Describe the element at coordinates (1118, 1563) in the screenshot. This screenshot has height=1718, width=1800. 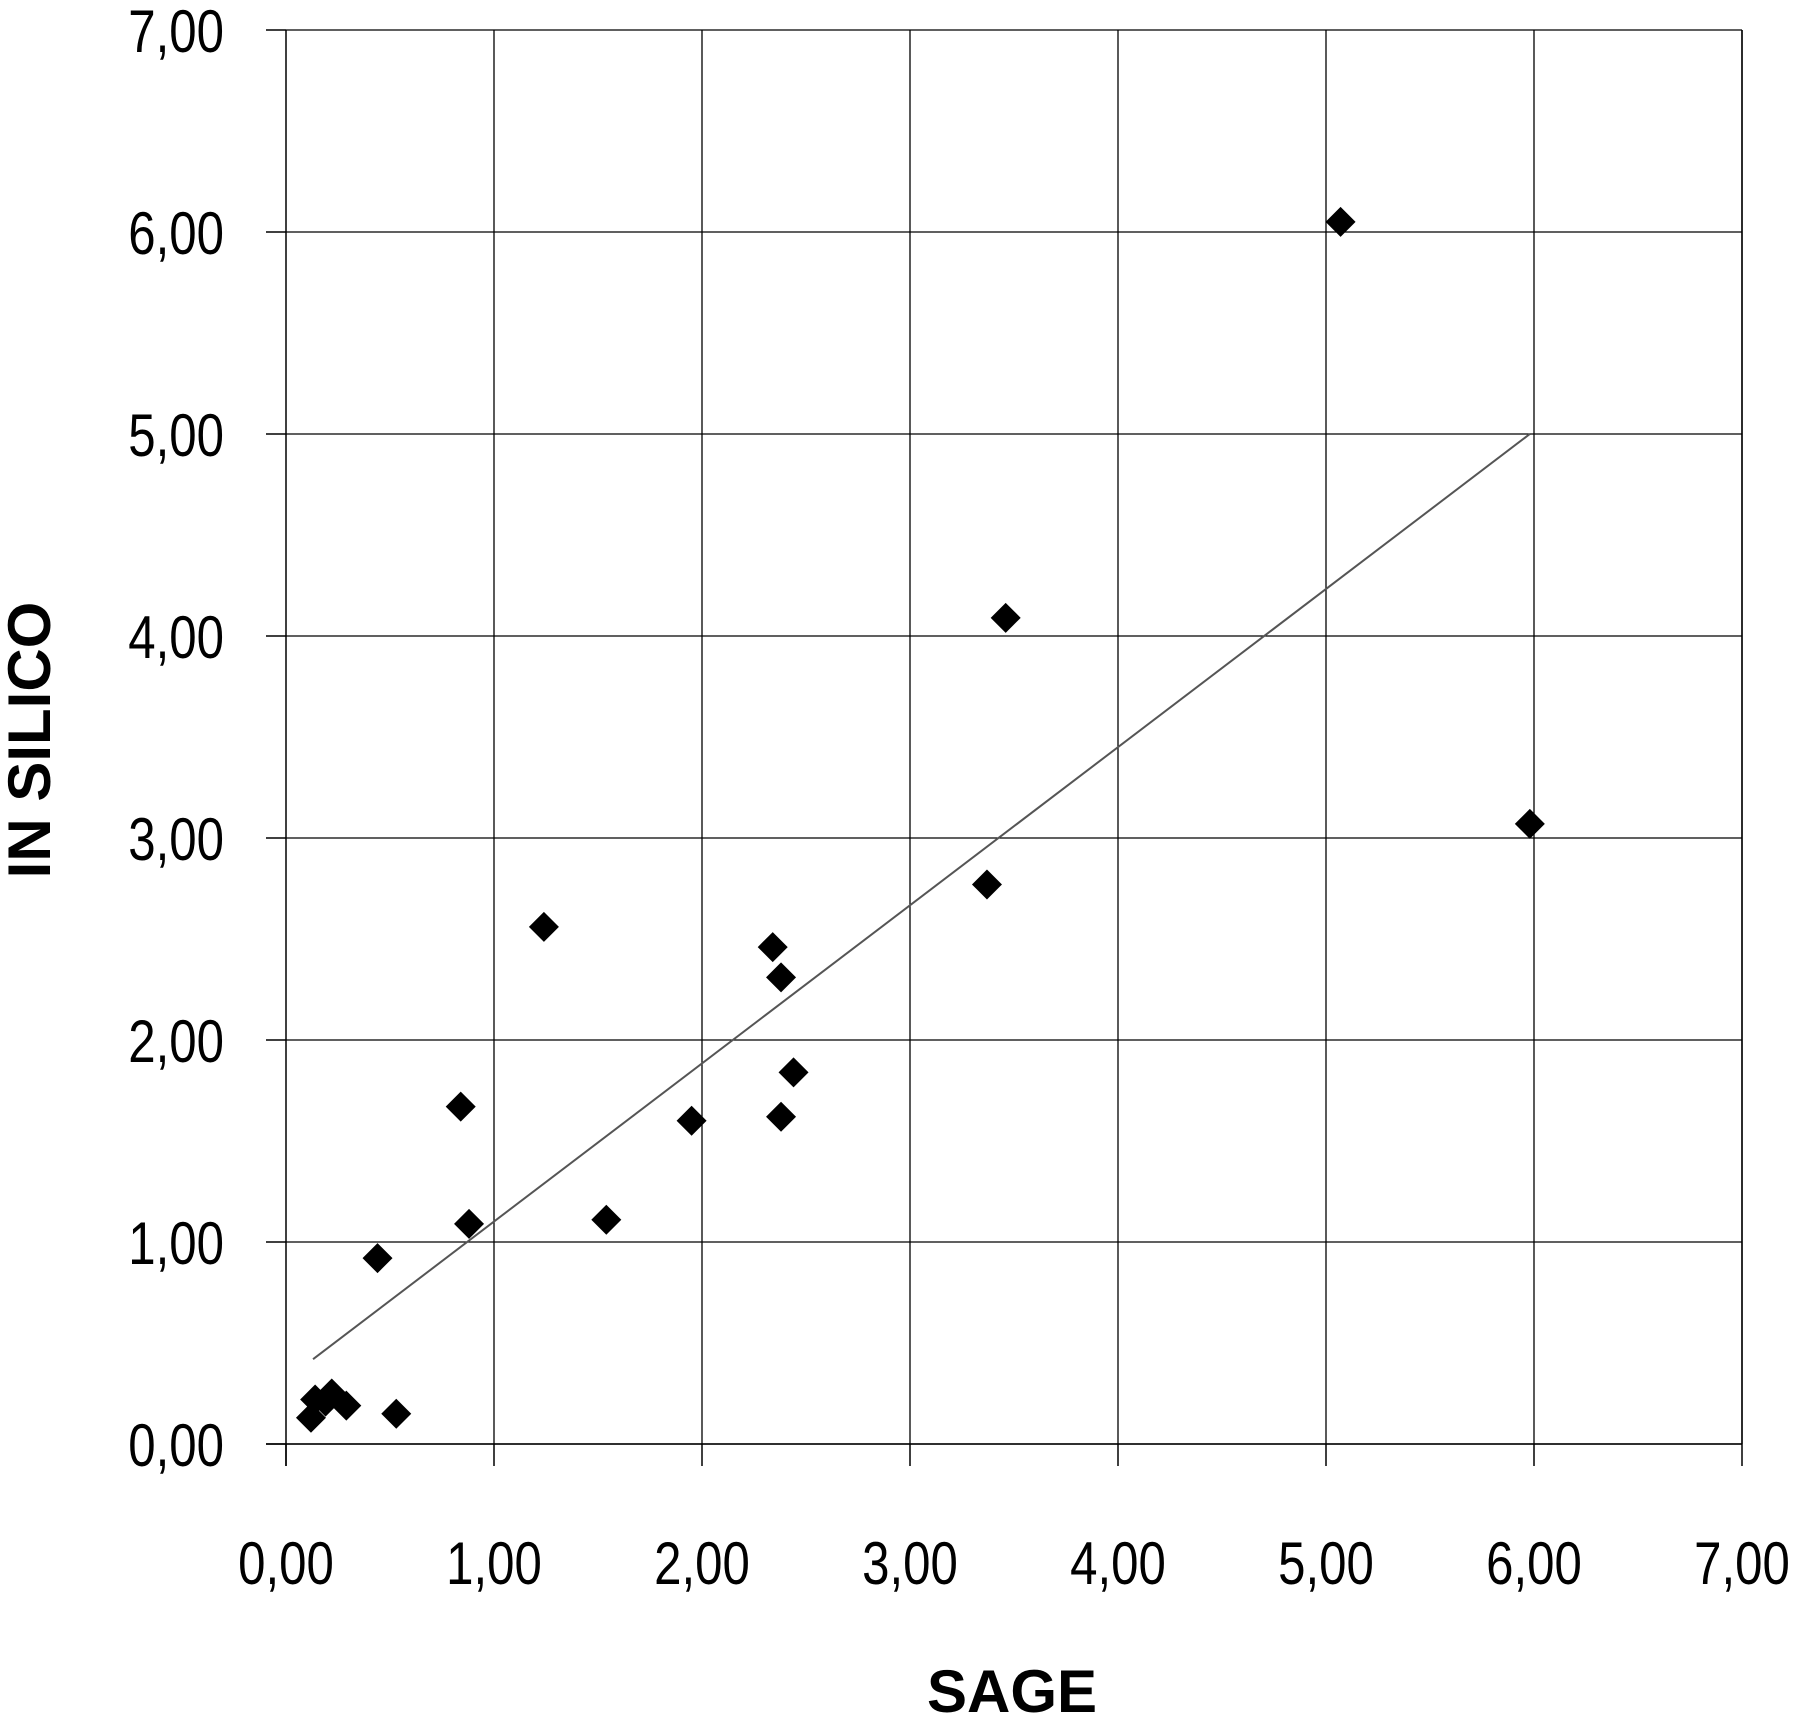
I see `x-tick-label: 4,00` at that location.